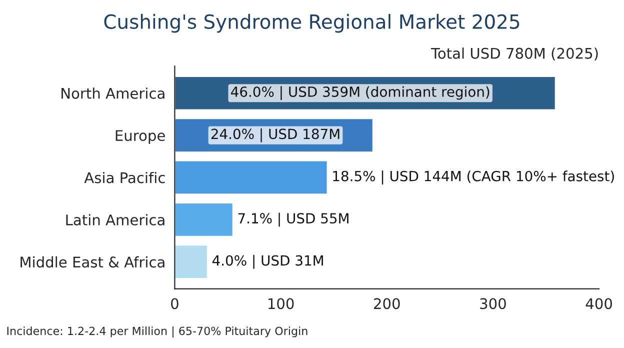 The height and width of the screenshot is (348, 624). Describe the element at coordinates (113, 93) in the screenshot. I see `y-tick-label: North America` at that location.